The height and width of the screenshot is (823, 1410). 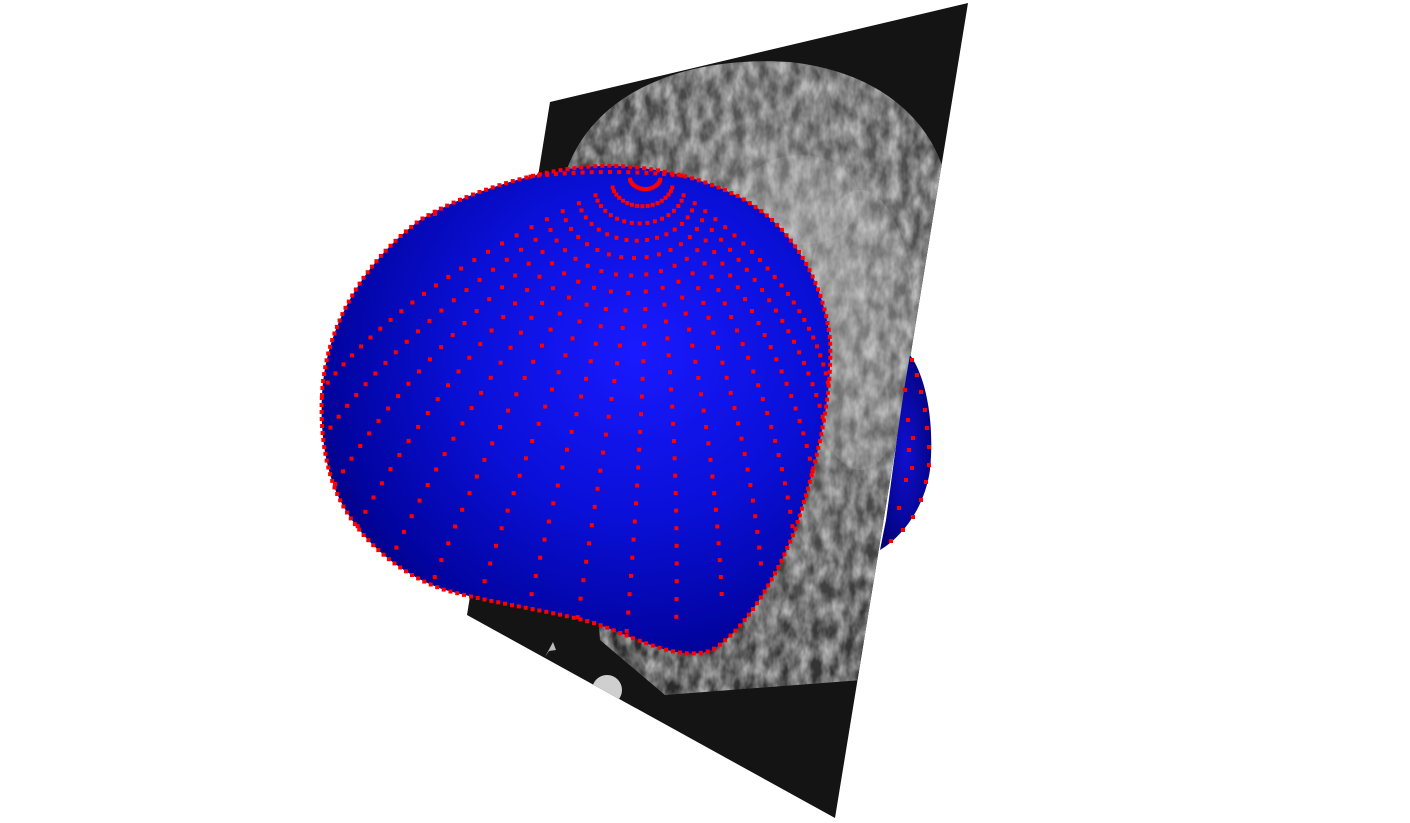 What do you see at coordinates (905, 390) in the screenshot?
I see `back-marker` at bounding box center [905, 390].